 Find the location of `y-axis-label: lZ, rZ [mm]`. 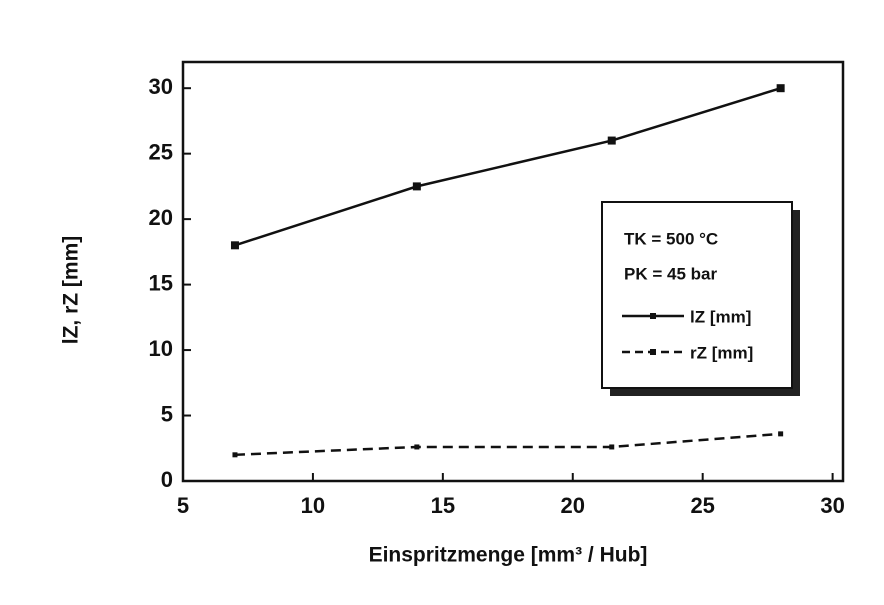

y-axis-label: lZ, rZ [mm] is located at coordinates (71, 290).